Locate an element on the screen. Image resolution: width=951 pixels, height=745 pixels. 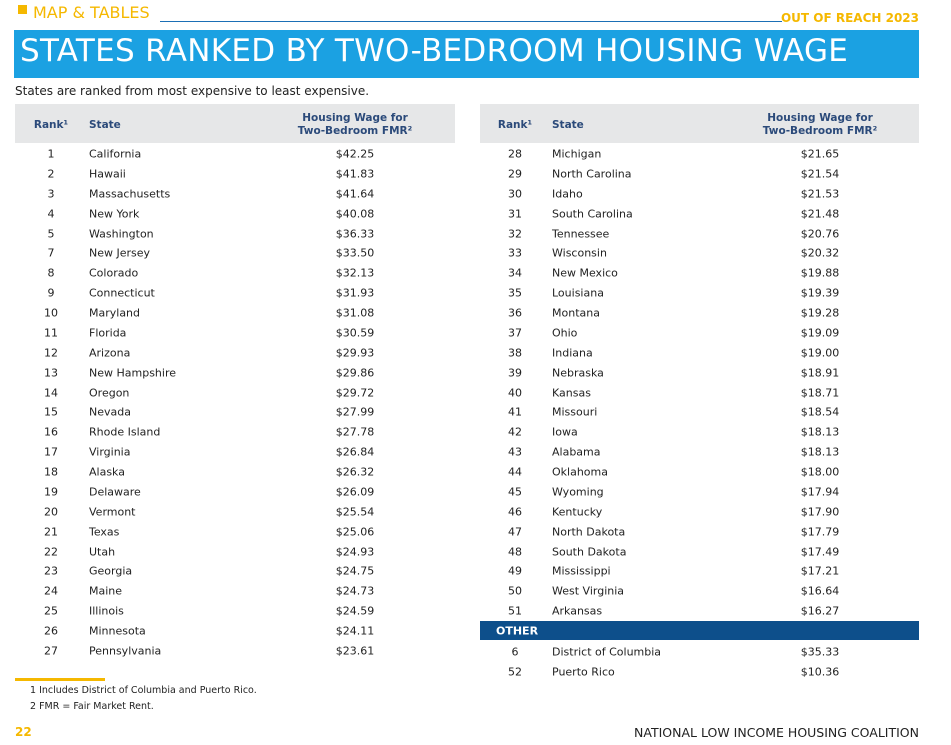
rank: 37 is located at coordinates (515, 333).